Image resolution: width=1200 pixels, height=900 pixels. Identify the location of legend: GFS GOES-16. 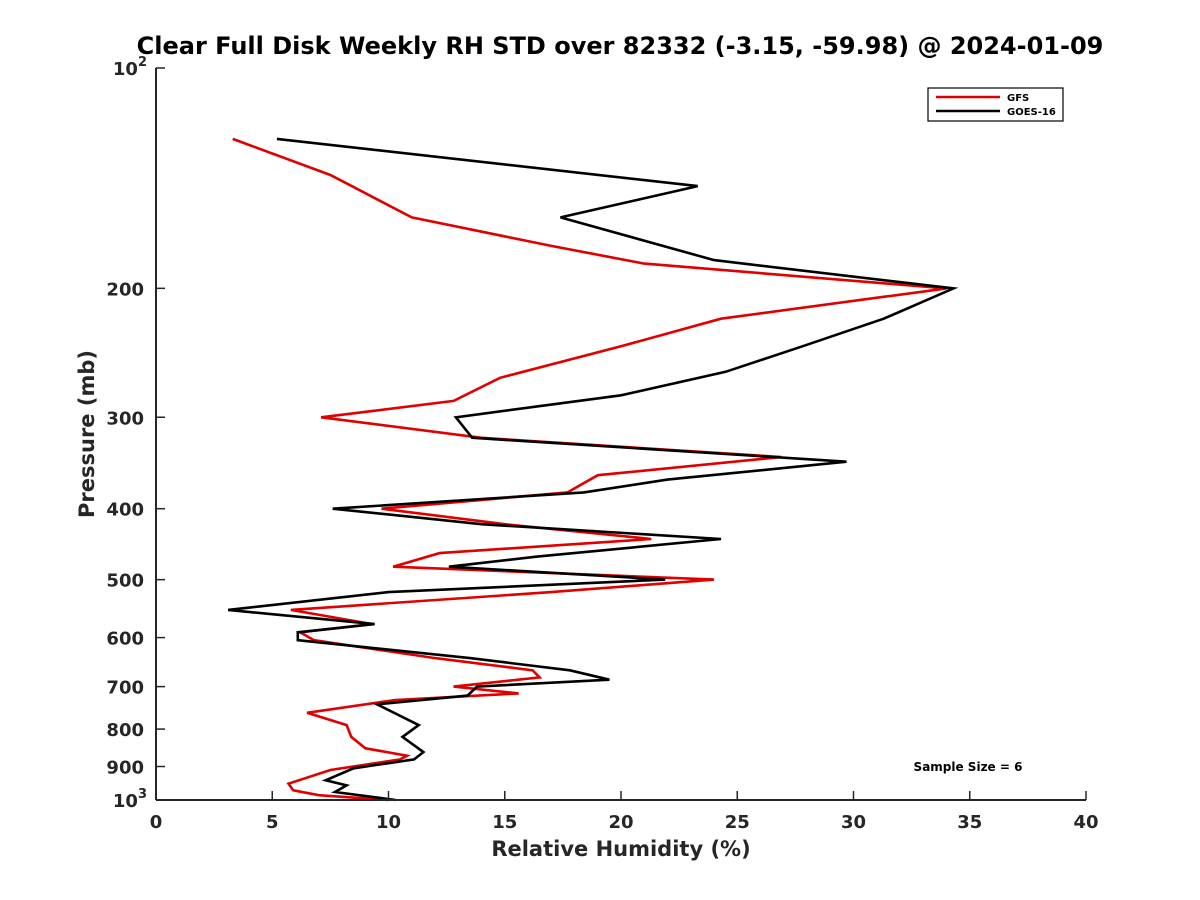
(995, 104).